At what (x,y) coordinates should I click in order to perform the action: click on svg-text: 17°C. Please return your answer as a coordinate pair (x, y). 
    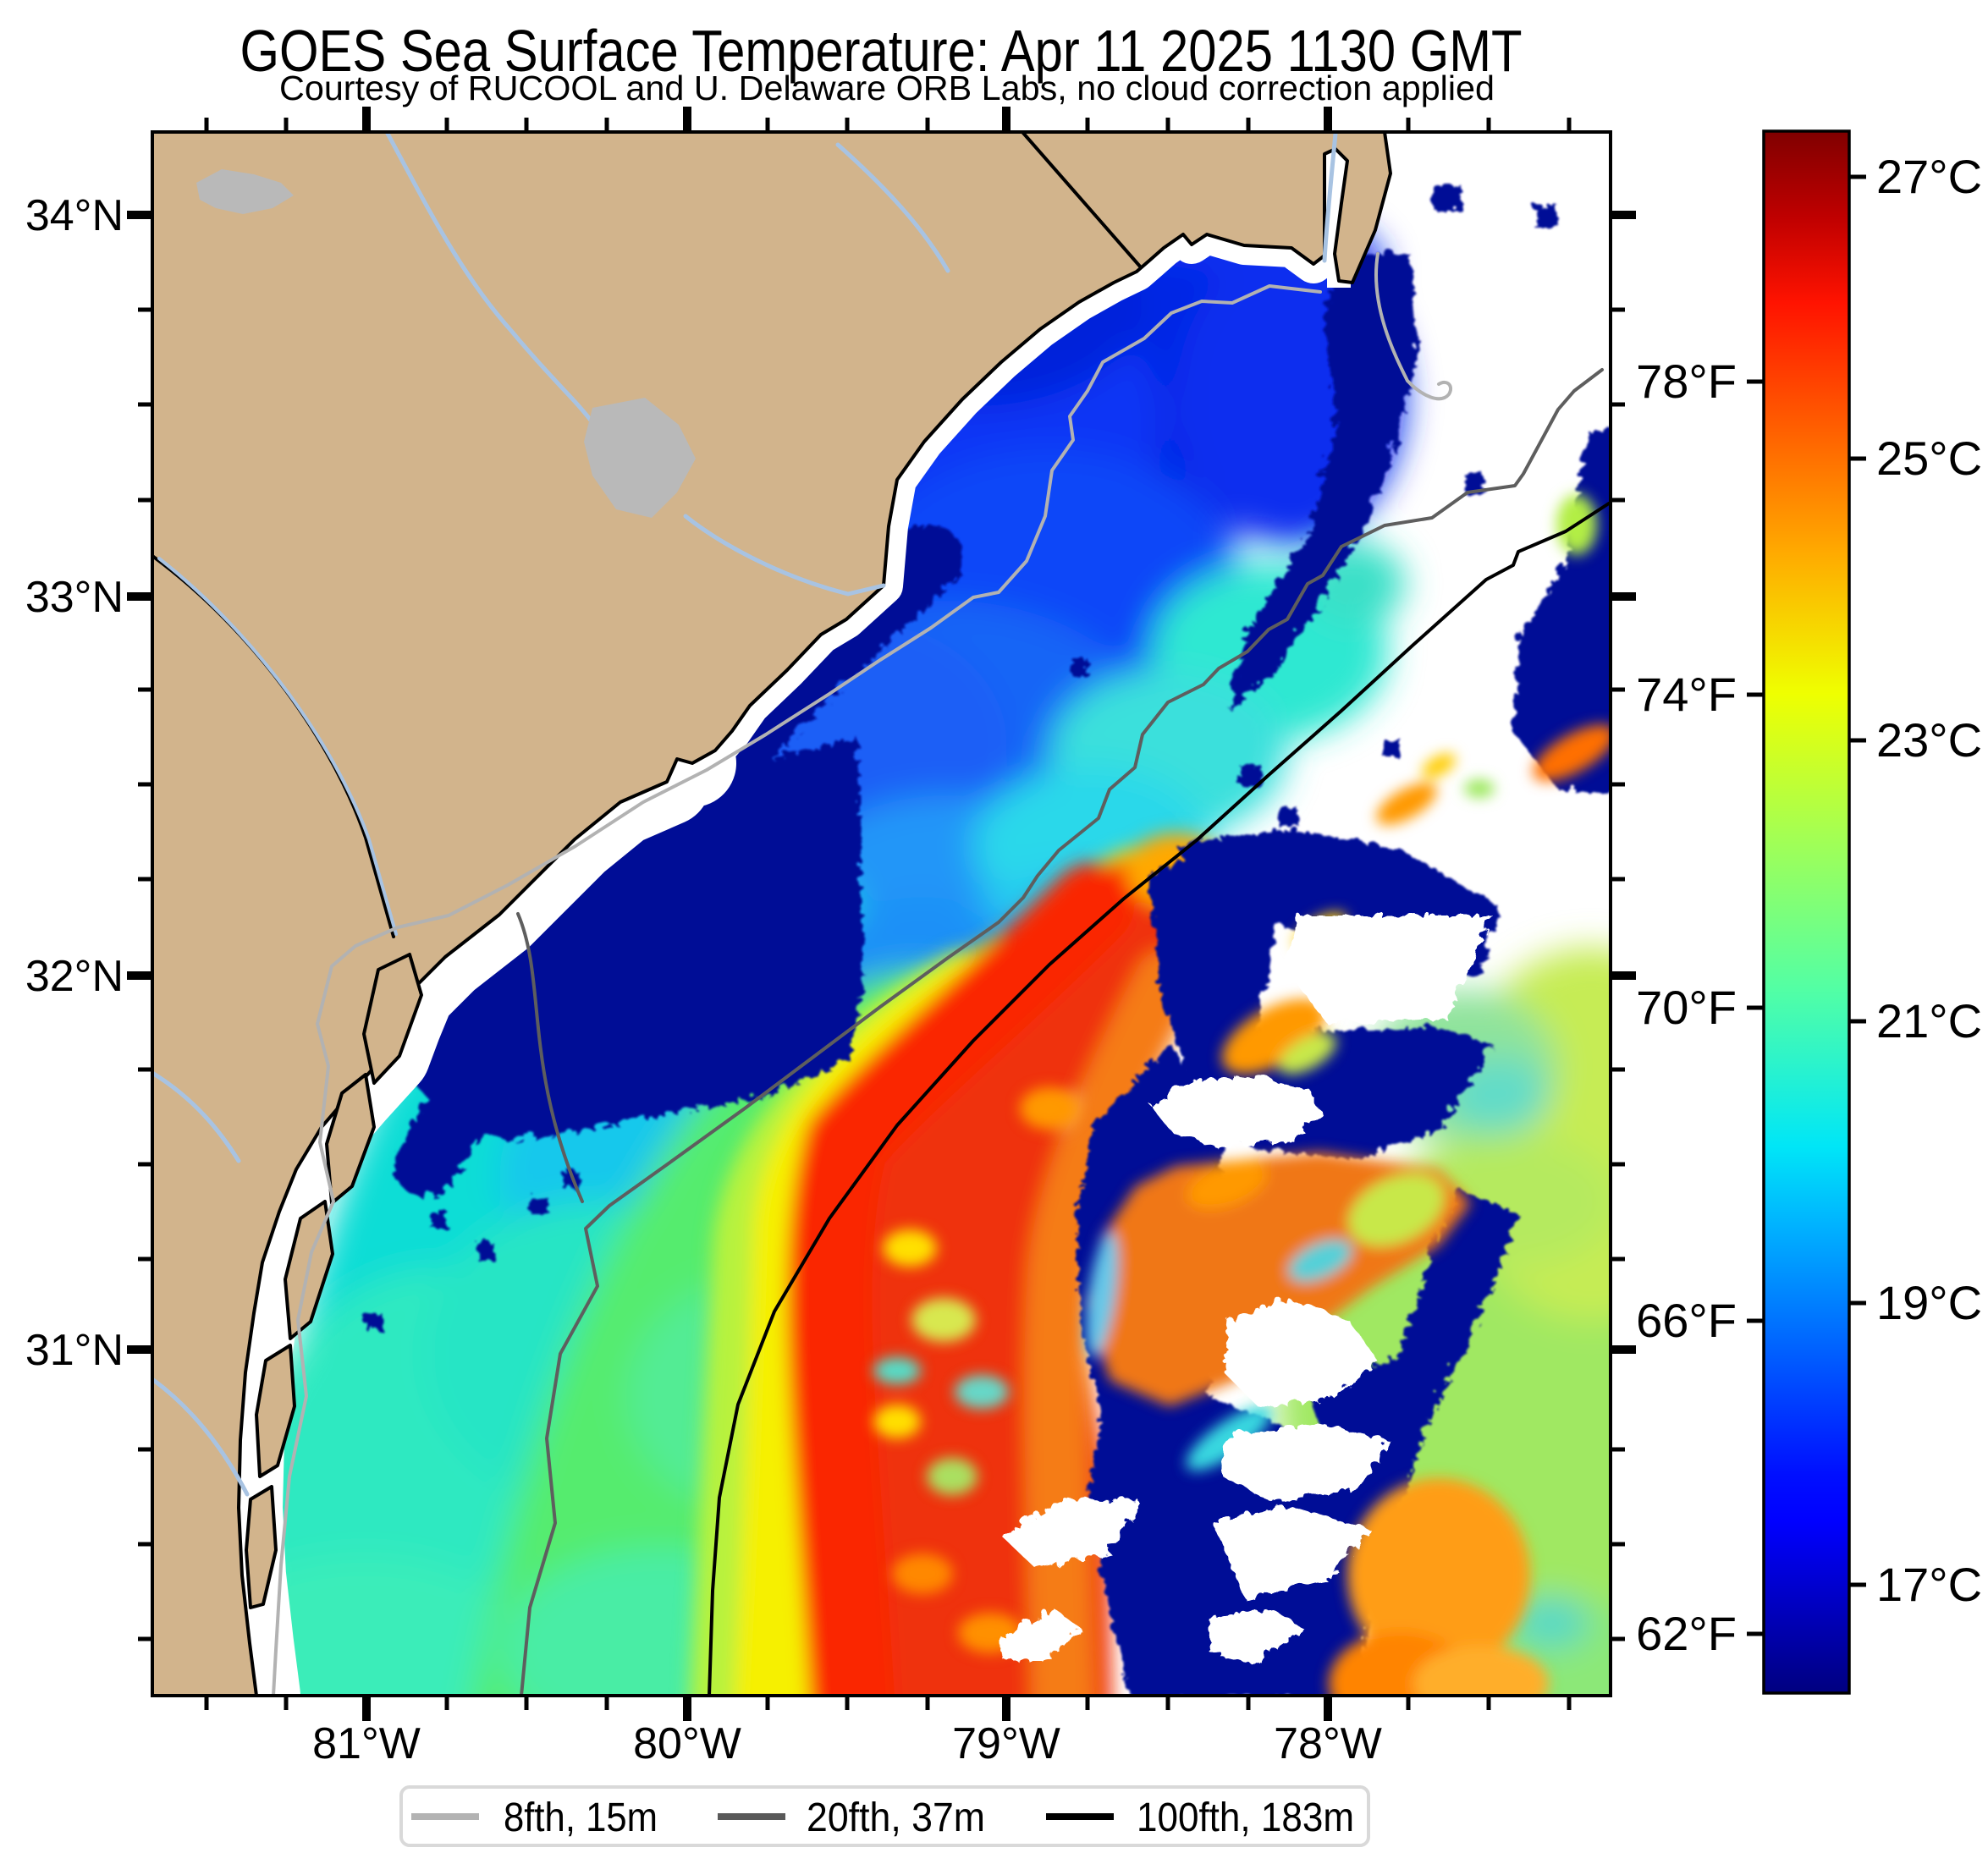
    Looking at the image, I should click on (1929, 1584).